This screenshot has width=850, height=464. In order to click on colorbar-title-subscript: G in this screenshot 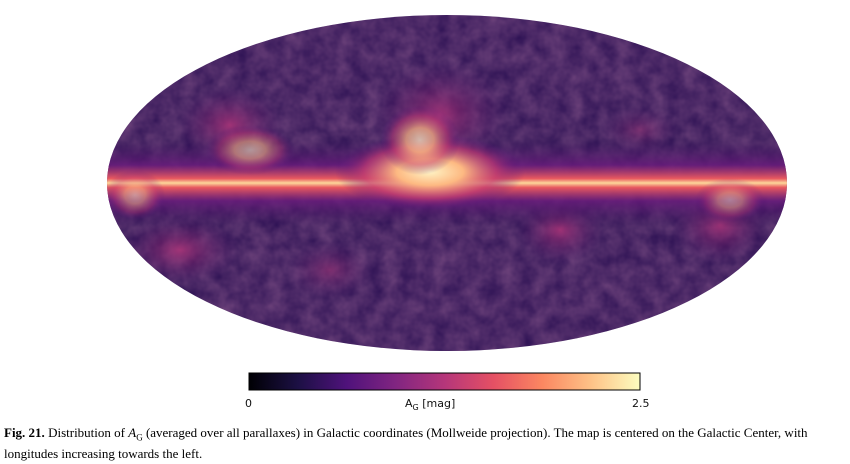, I will do `click(415, 408)`.